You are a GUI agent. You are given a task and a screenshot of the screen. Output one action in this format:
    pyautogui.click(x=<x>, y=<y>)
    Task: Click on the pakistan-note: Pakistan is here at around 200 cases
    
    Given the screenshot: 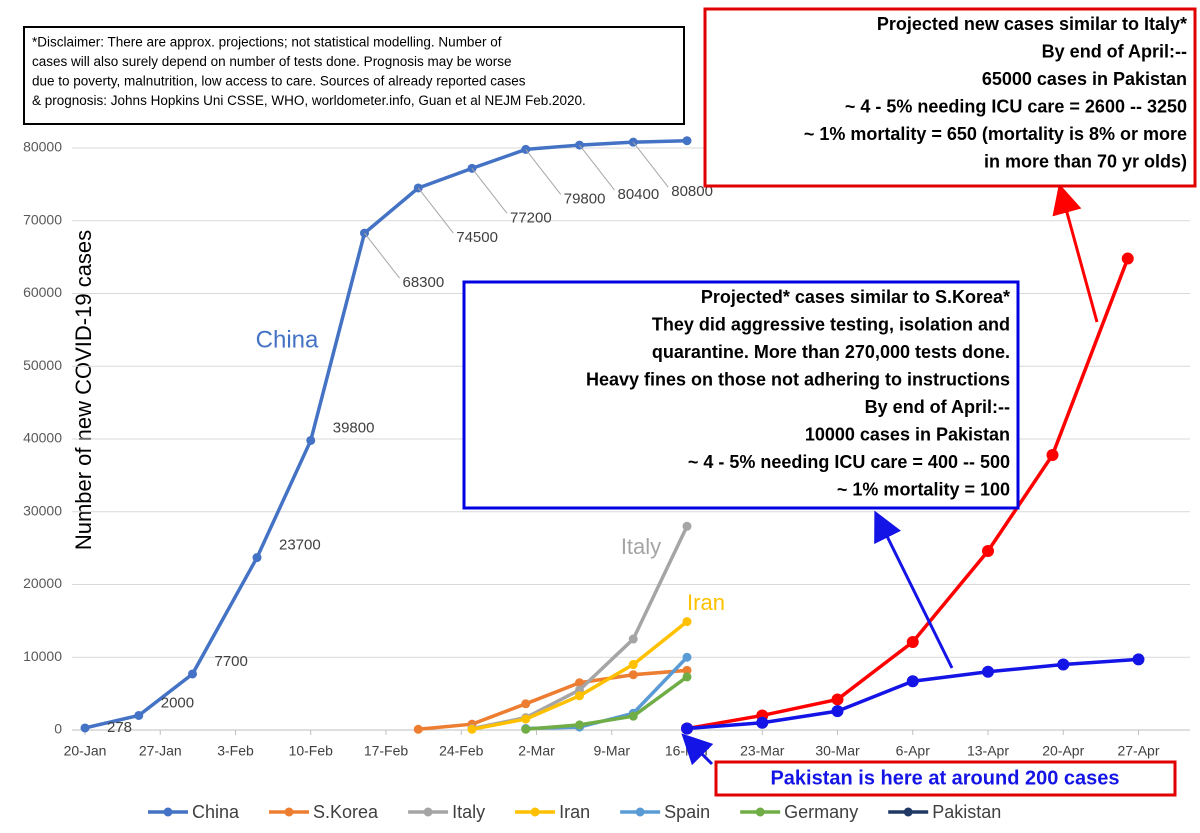 What is the action you would take?
    pyautogui.click(x=944, y=778)
    